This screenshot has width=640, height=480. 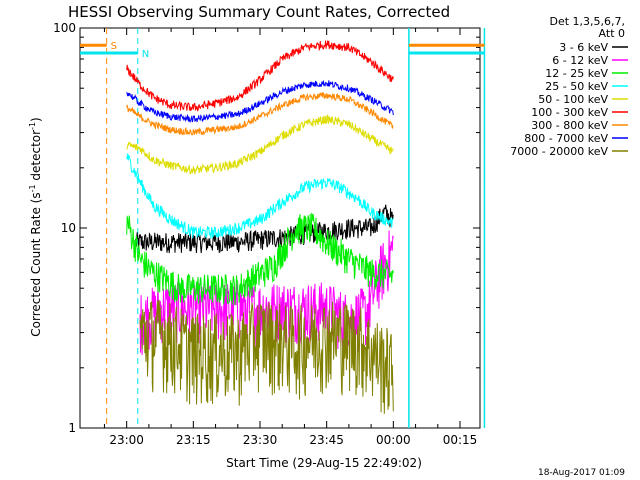 I want to click on legend-label: 50 - 100 keV, so click(x=573, y=99).